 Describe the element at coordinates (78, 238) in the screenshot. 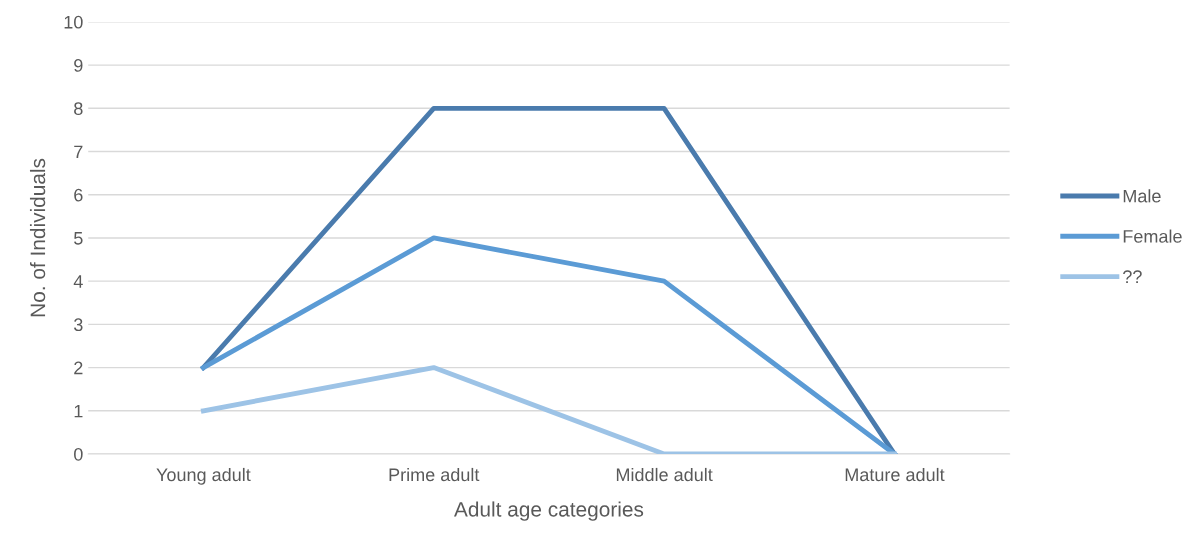

I see `y-tick-label: 5` at that location.